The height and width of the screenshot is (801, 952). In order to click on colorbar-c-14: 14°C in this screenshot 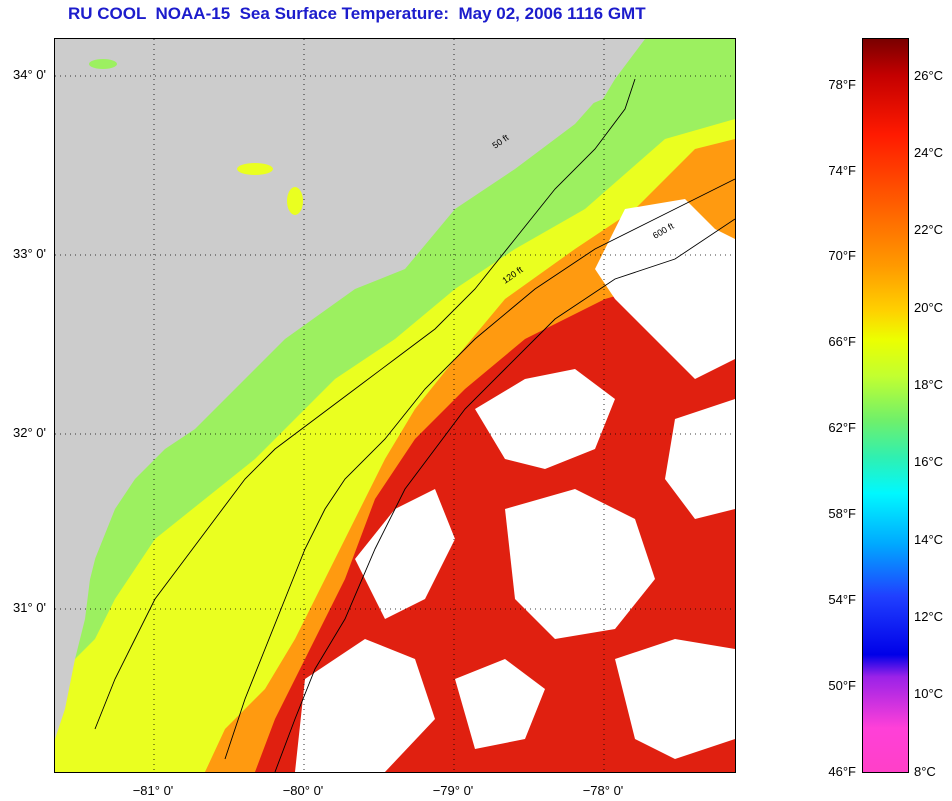, I will do `click(929, 539)`.